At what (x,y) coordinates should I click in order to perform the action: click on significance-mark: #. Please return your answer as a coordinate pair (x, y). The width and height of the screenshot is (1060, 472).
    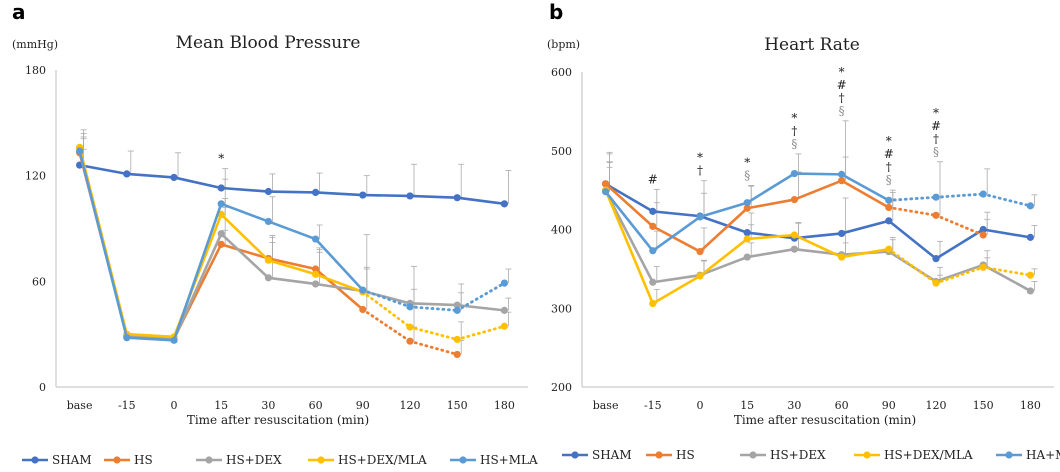
    Looking at the image, I should click on (889, 154).